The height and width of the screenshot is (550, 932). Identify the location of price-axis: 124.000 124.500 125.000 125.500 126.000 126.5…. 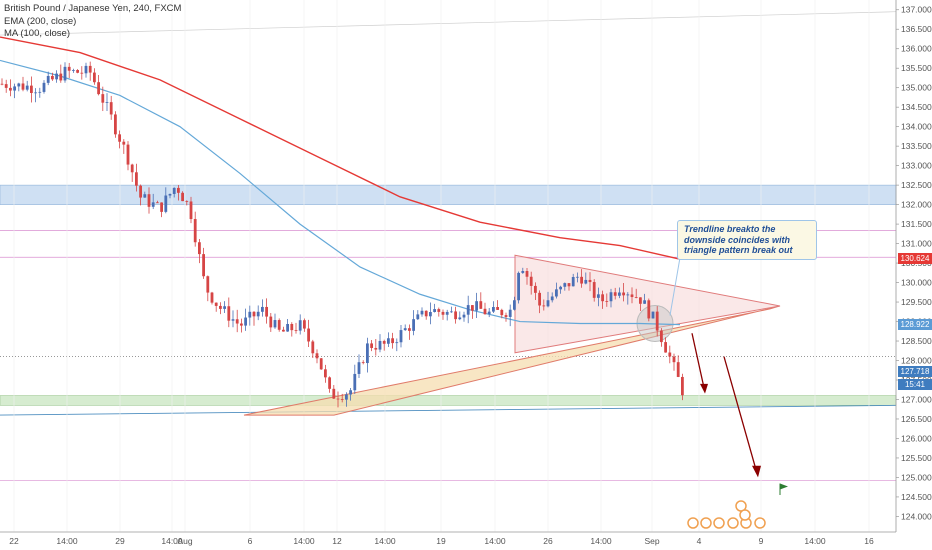
(913, 266).